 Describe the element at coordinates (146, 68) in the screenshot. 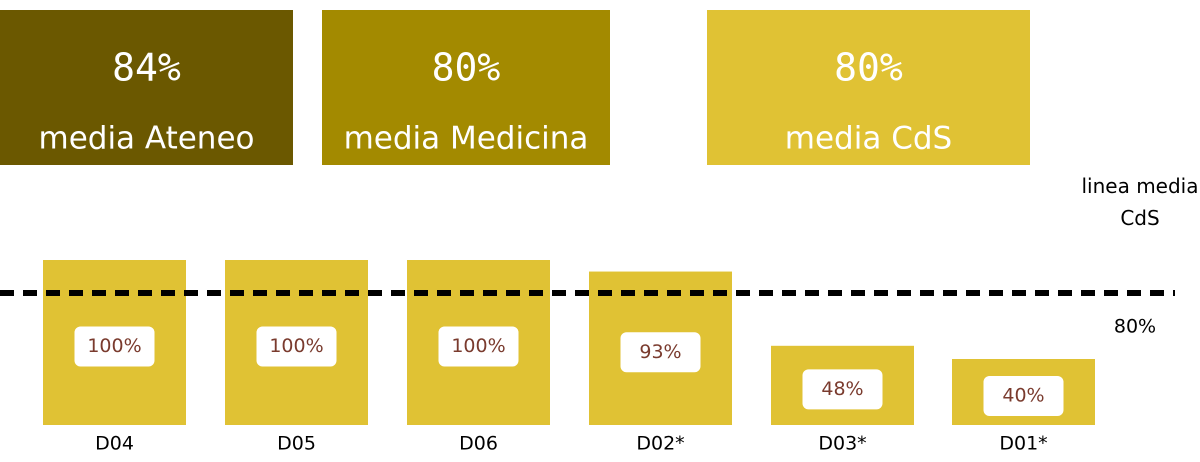

I see `kpi-value: 84%` at that location.